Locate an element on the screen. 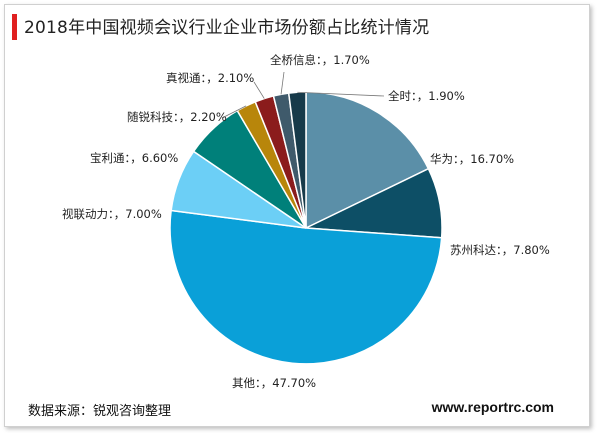 Image resolution: width=600 pixels, height=433 pixels. title-accent-bar is located at coordinates (14, 27).